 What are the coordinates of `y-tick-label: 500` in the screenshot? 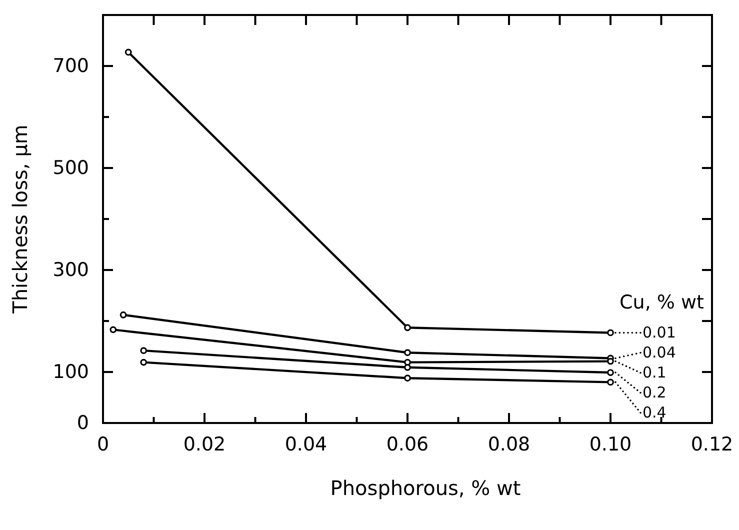 It's located at (70, 168).